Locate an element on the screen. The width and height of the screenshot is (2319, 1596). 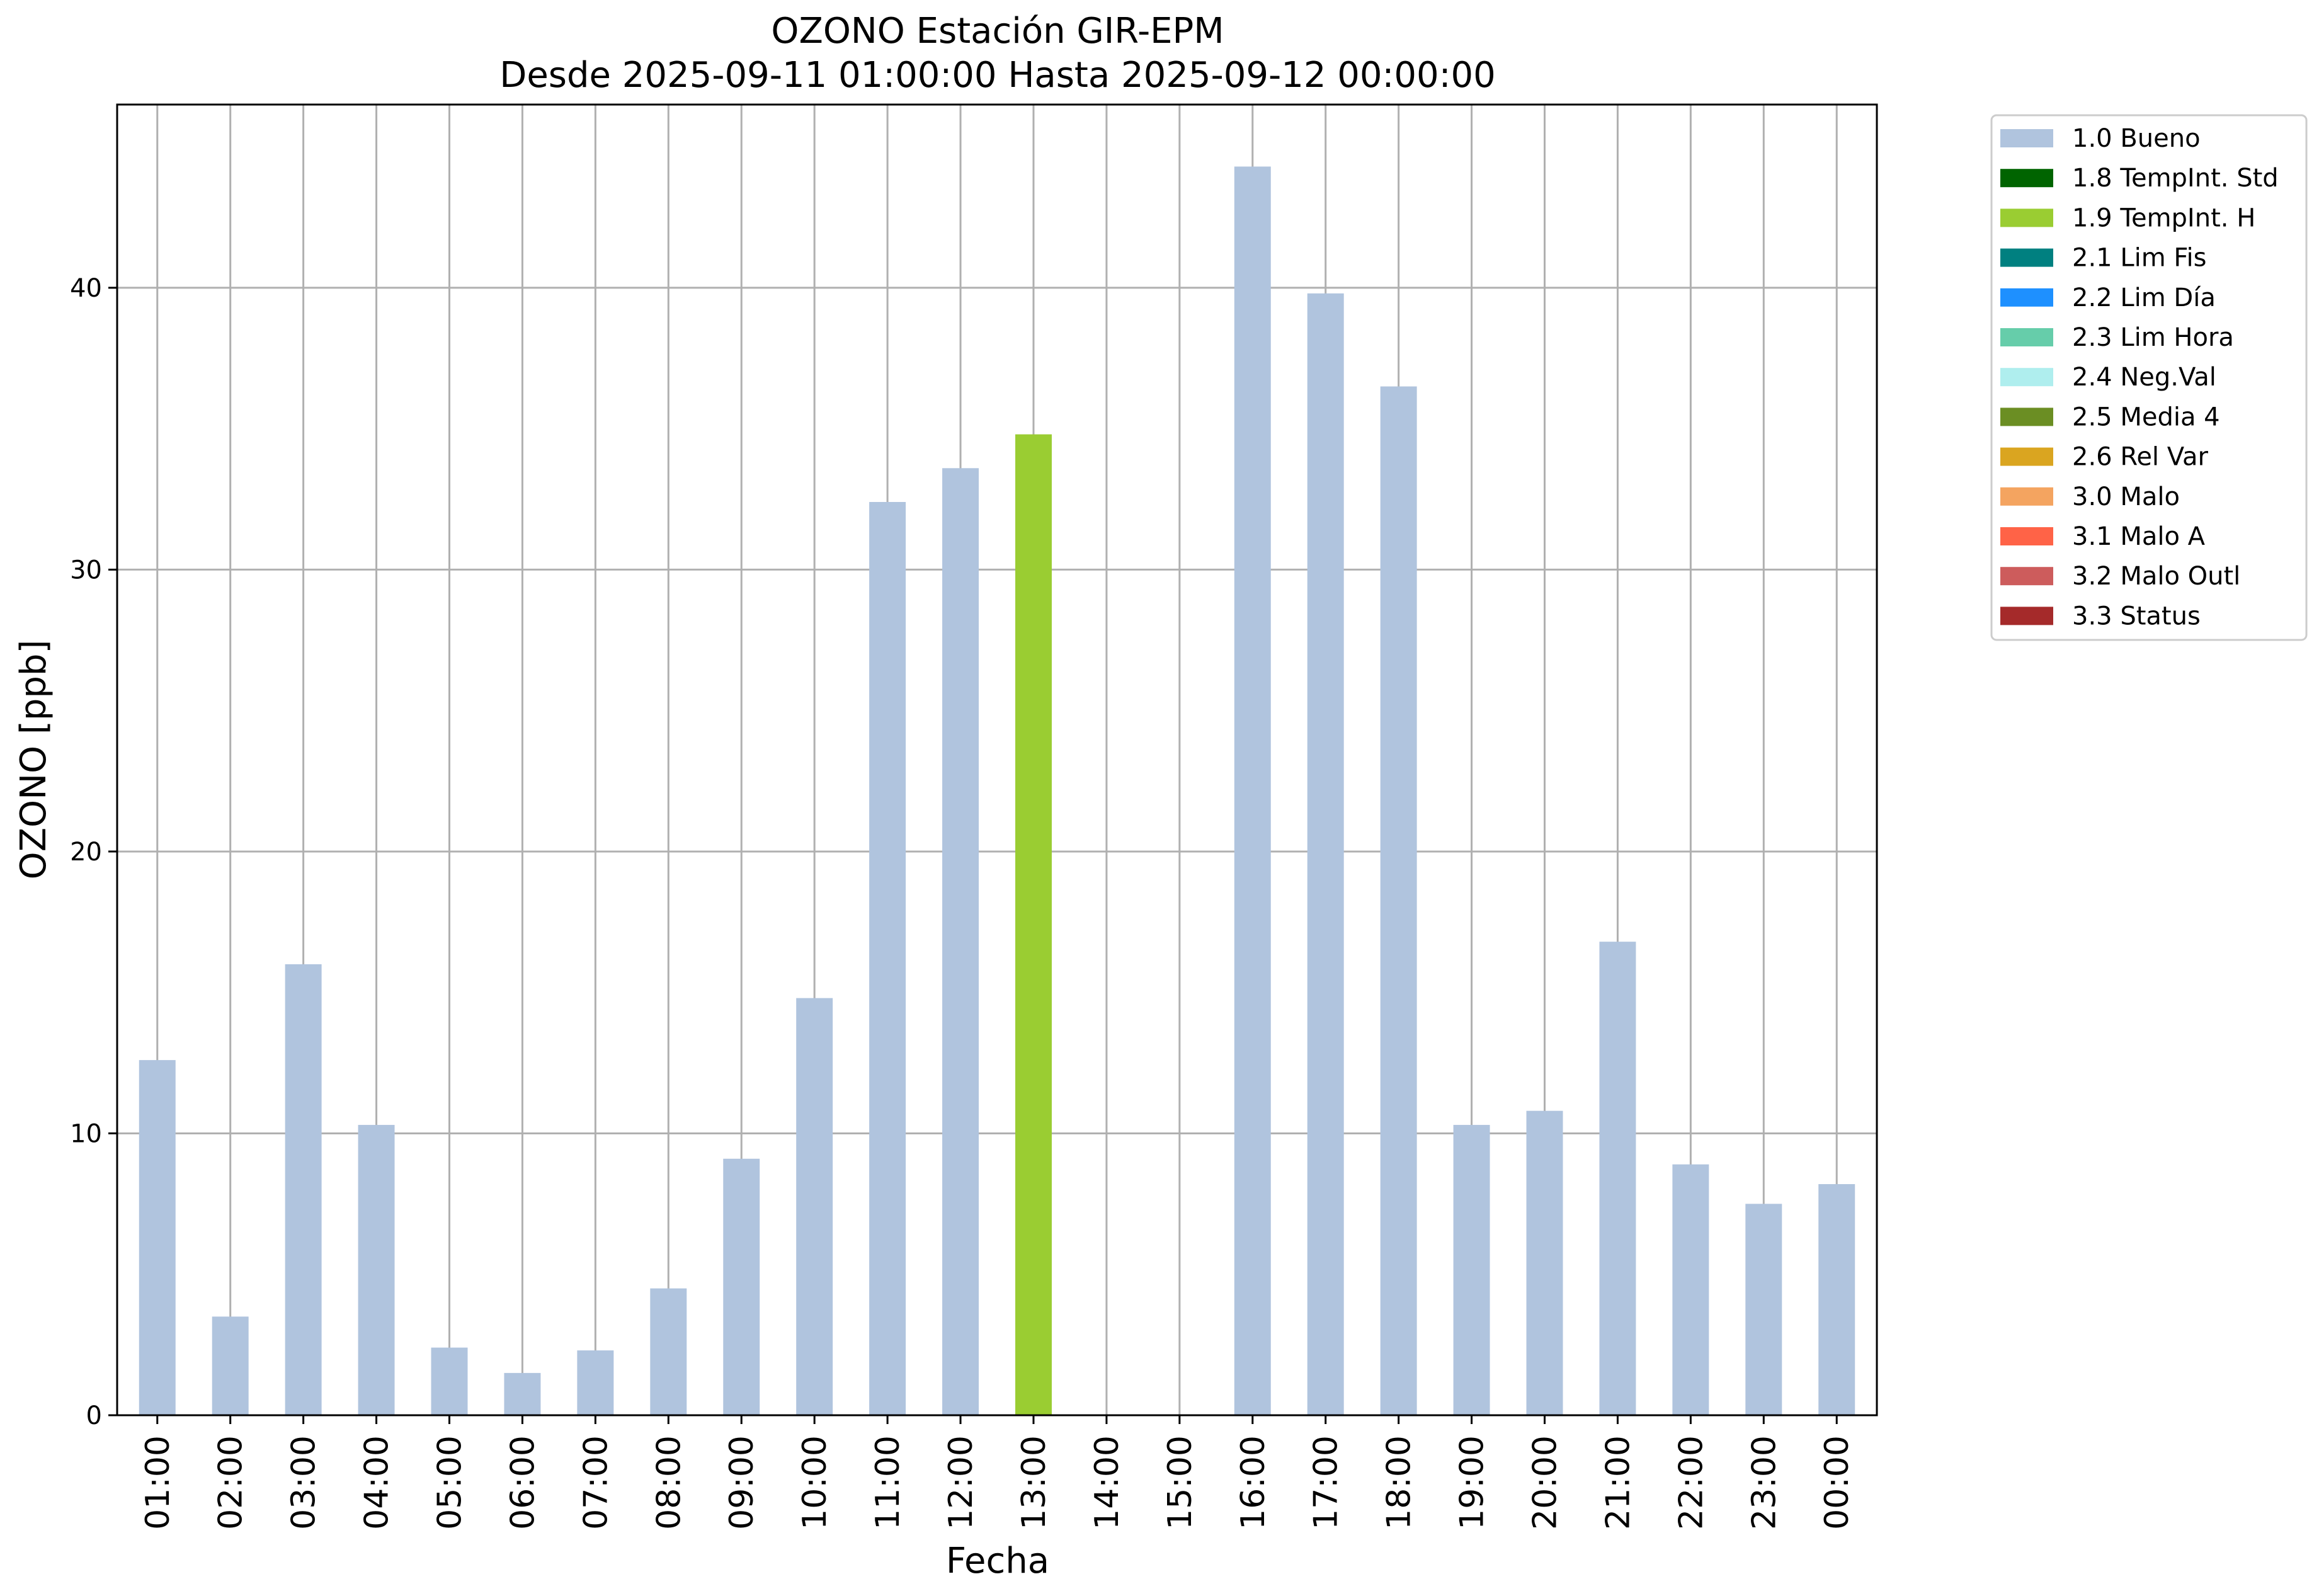
x-tick-label: 07:00 is located at coordinates (596, 1482).